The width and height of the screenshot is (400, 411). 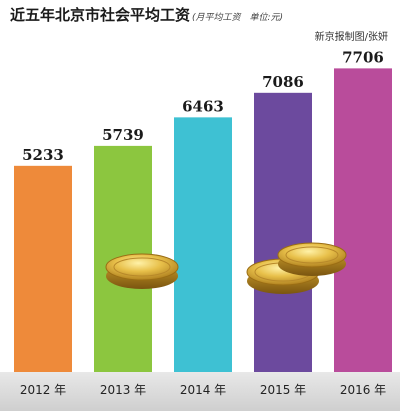 I want to click on category-label: 2014 年, so click(x=203, y=390).